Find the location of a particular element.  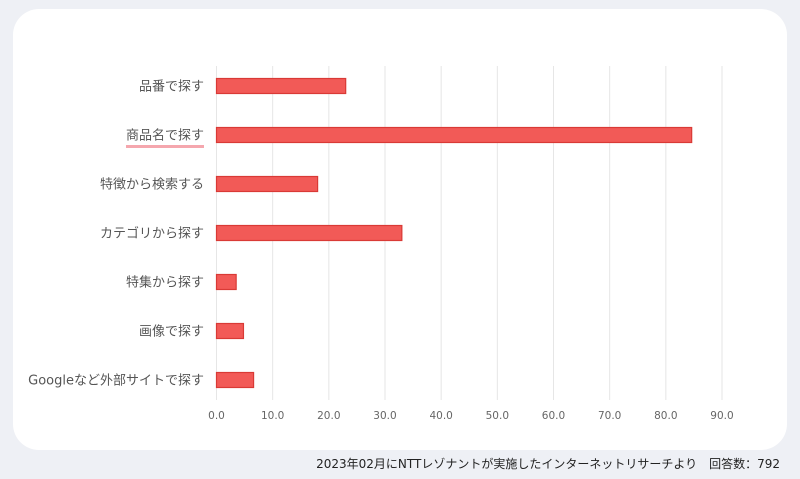

x-tick-labels: 0.0 10.0 20.0 30.0 40.0 50.0 60.0 70.0 80.0 90.0 is located at coordinates (471, 416).